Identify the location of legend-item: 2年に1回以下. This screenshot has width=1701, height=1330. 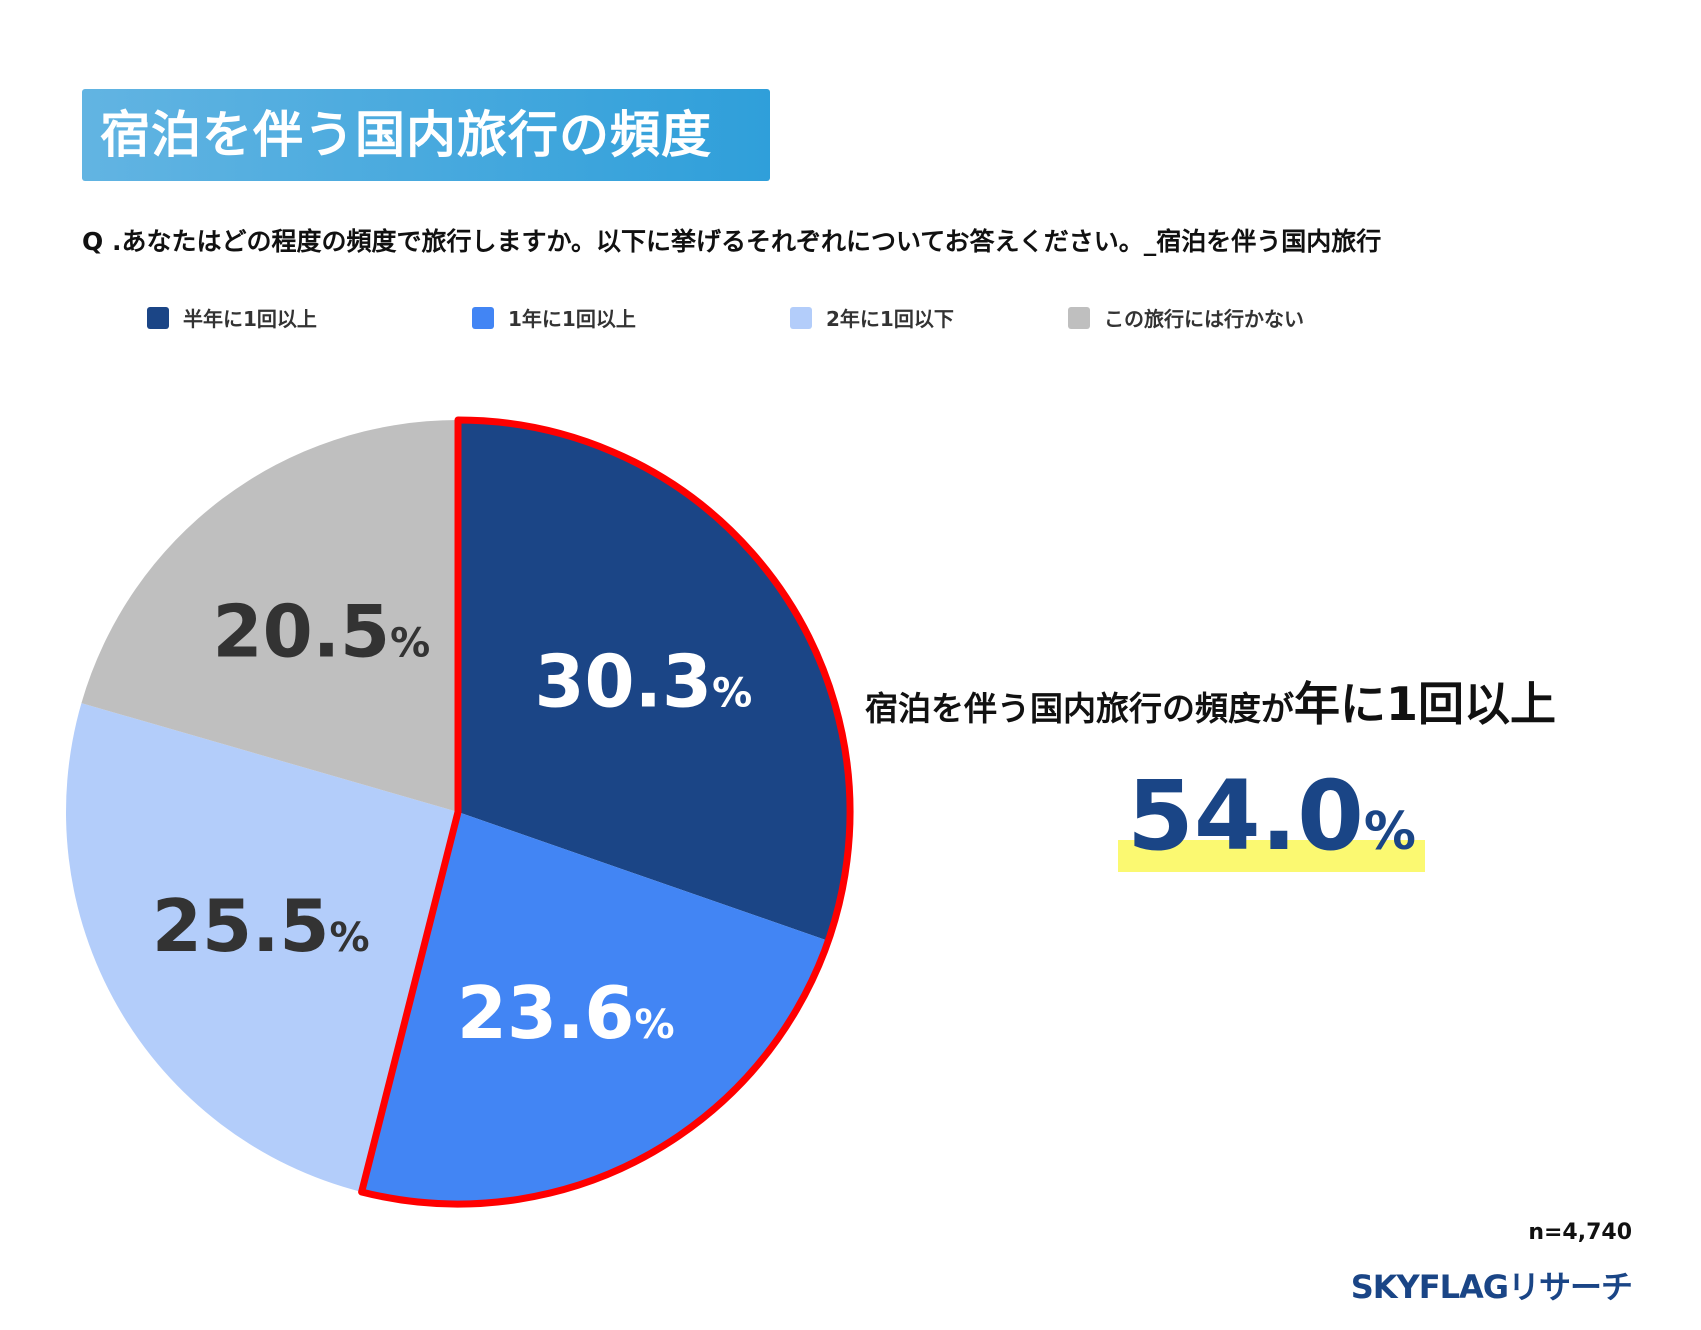
(872, 317).